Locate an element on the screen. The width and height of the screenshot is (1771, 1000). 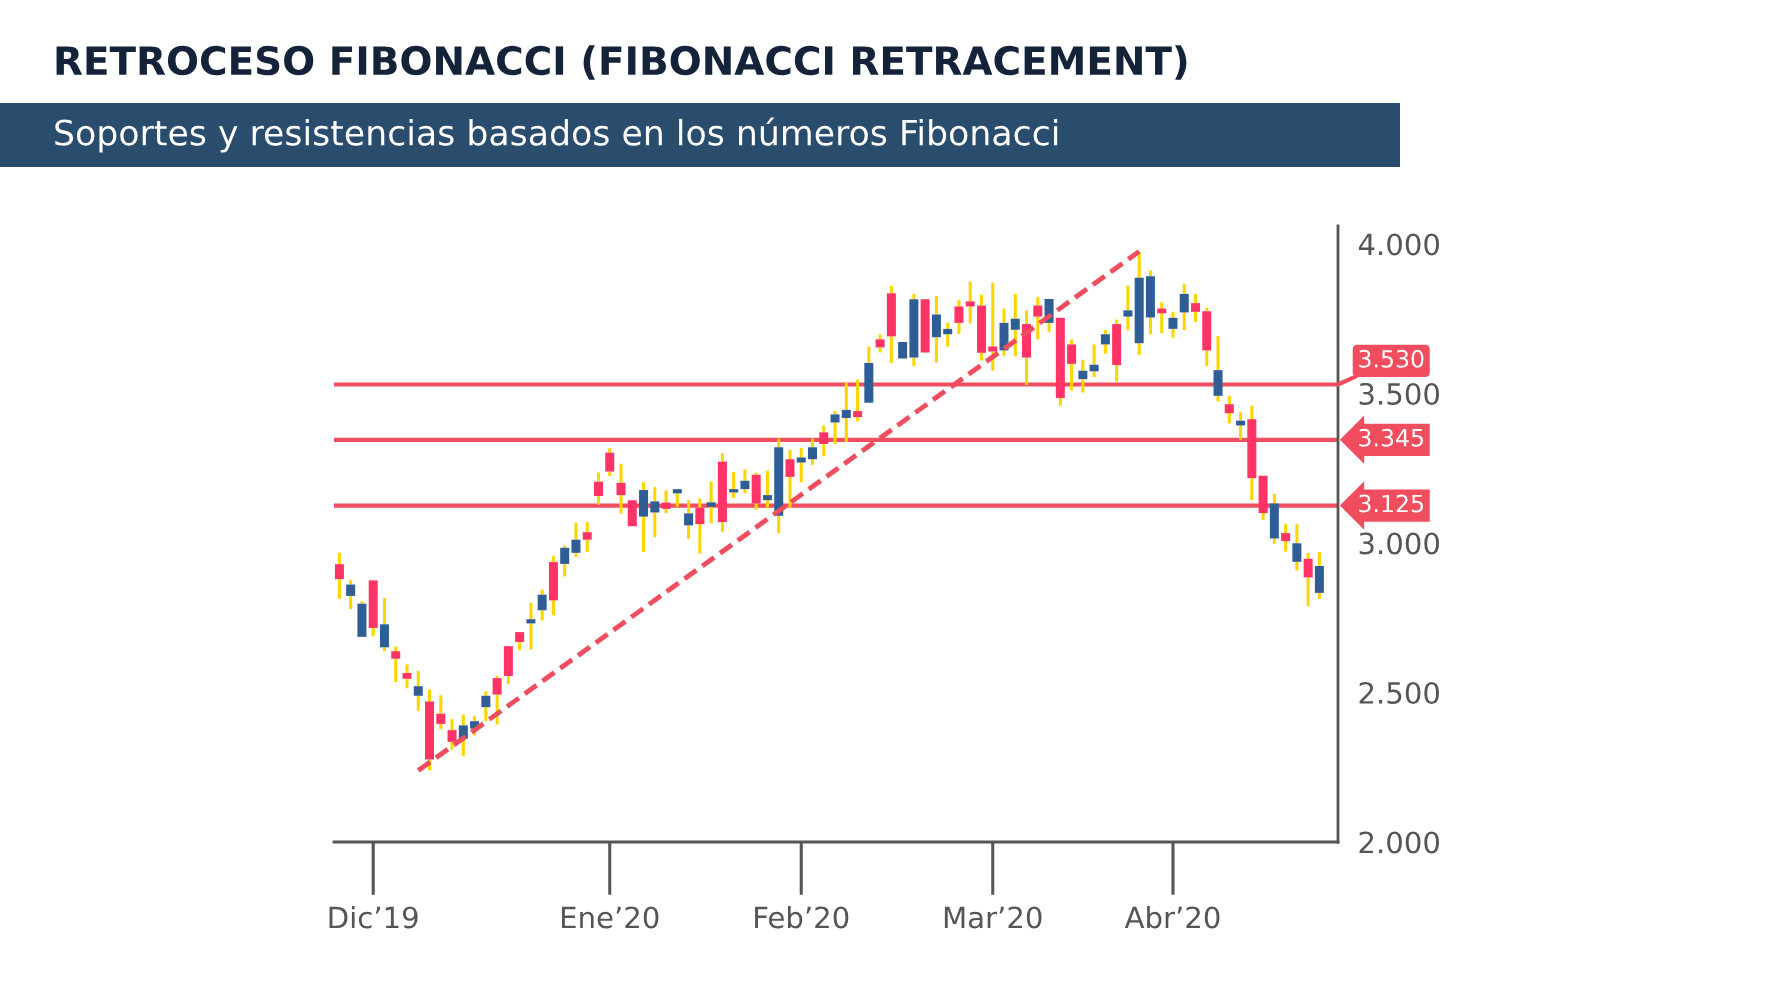
chart-subtitle: Soportes y resistencias basados en los números Fibonacci is located at coordinates (556, 135).